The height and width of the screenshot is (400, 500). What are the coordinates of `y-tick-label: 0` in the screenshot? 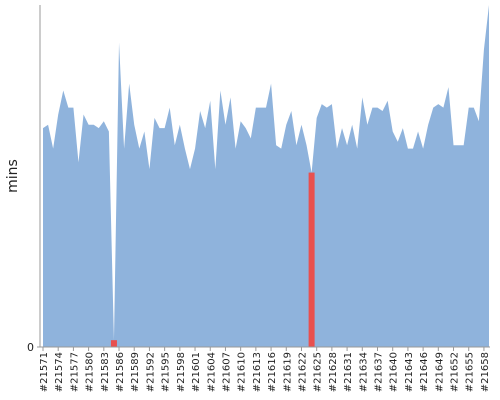 It's located at (30, 347).